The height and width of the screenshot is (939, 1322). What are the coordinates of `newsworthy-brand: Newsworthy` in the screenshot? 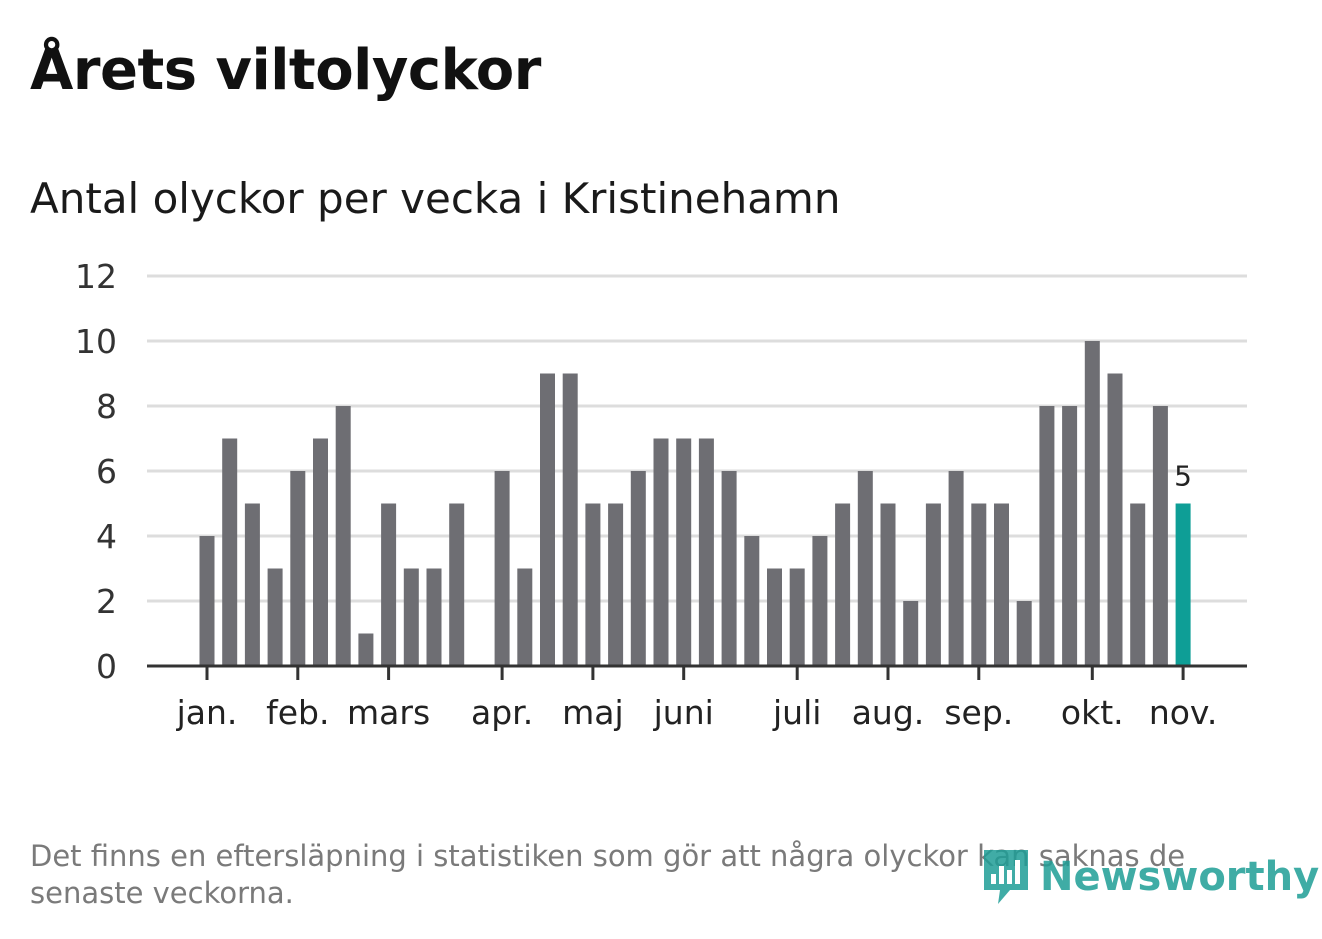 It's located at (1149, 877).